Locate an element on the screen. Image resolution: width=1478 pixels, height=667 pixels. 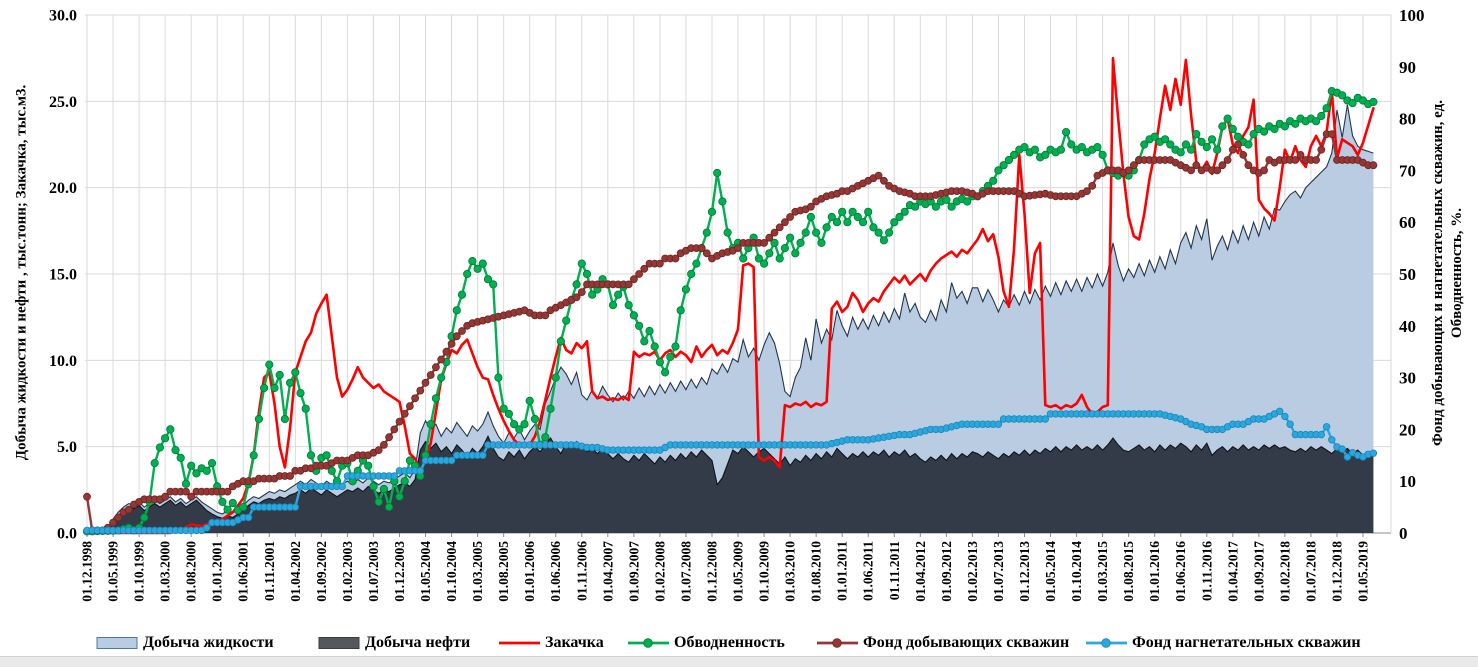
right-axis-tick-label: 30 is located at coordinates (1407, 378).